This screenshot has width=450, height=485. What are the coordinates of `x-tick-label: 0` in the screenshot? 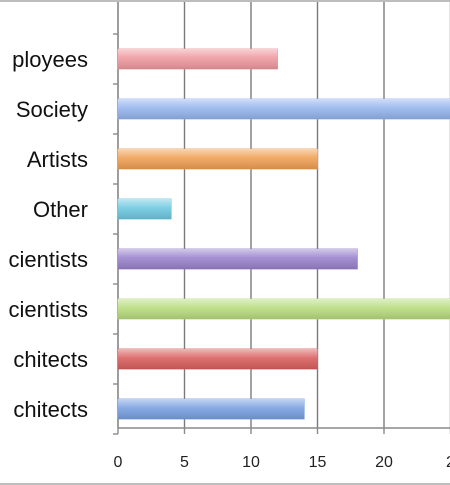 It's located at (118, 462).